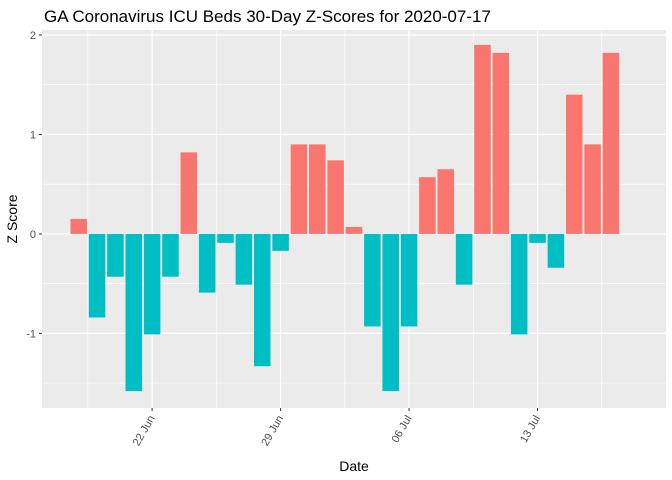 Image resolution: width=672 pixels, height=480 pixels. I want to click on y-tick-label: 2, so click(33, 36).